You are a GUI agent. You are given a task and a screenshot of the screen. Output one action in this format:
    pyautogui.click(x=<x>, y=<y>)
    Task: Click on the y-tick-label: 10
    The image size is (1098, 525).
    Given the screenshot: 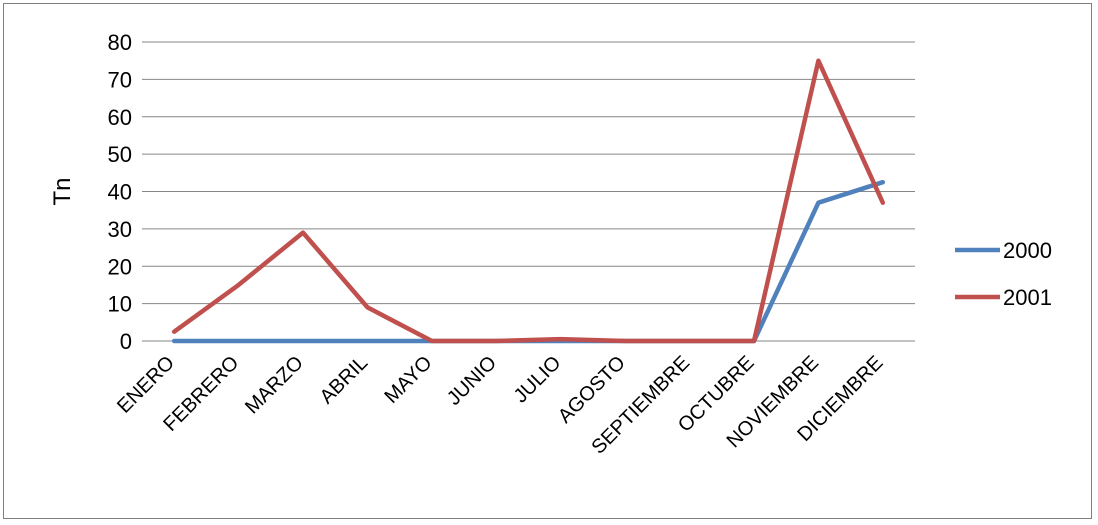 What is the action you would take?
    pyautogui.click(x=120, y=304)
    